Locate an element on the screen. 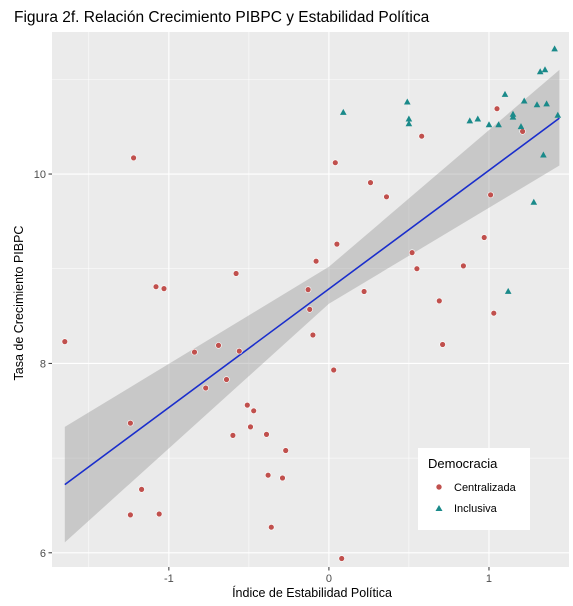 This screenshot has width=573, height=606. x-tick-label: -1 is located at coordinates (169, 579).